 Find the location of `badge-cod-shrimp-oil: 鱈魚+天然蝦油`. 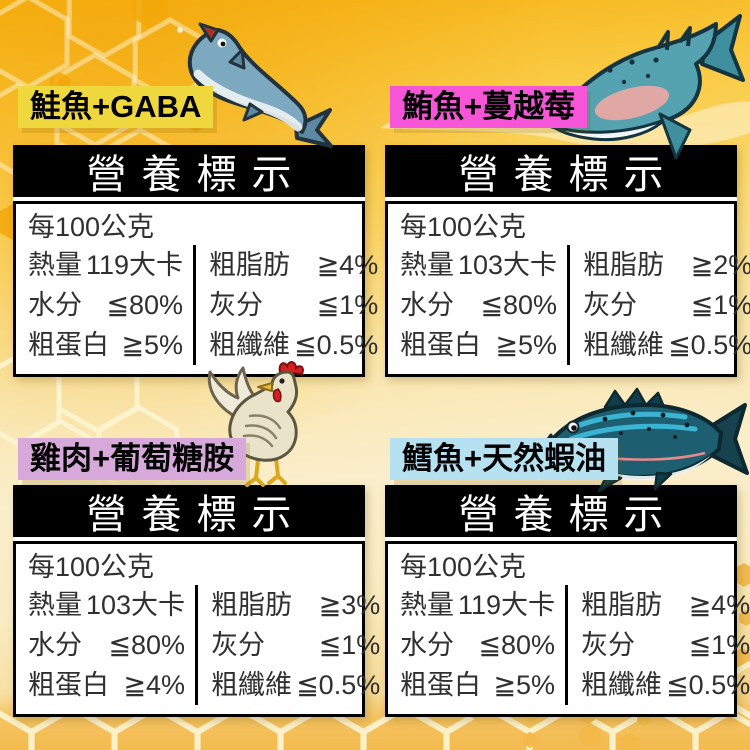

badge-cod-shrimp-oil: 鱈魚+天然蝦油 is located at coordinates (504, 459).